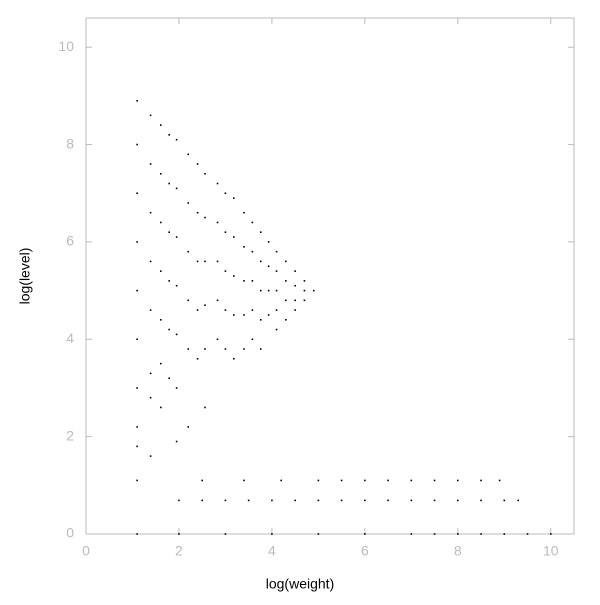  Describe the element at coordinates (70, 435) in the screenshot. I see `y-tick-label: 2` at that location.